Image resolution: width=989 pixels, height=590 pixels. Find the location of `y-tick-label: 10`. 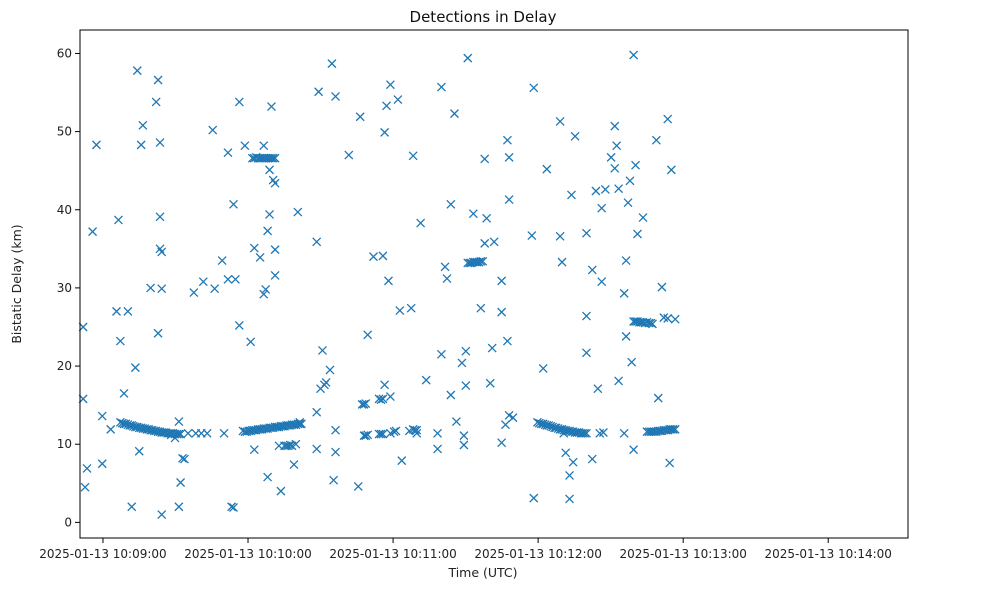

y-tick-label: 10 is located at coordinates (64, 444).